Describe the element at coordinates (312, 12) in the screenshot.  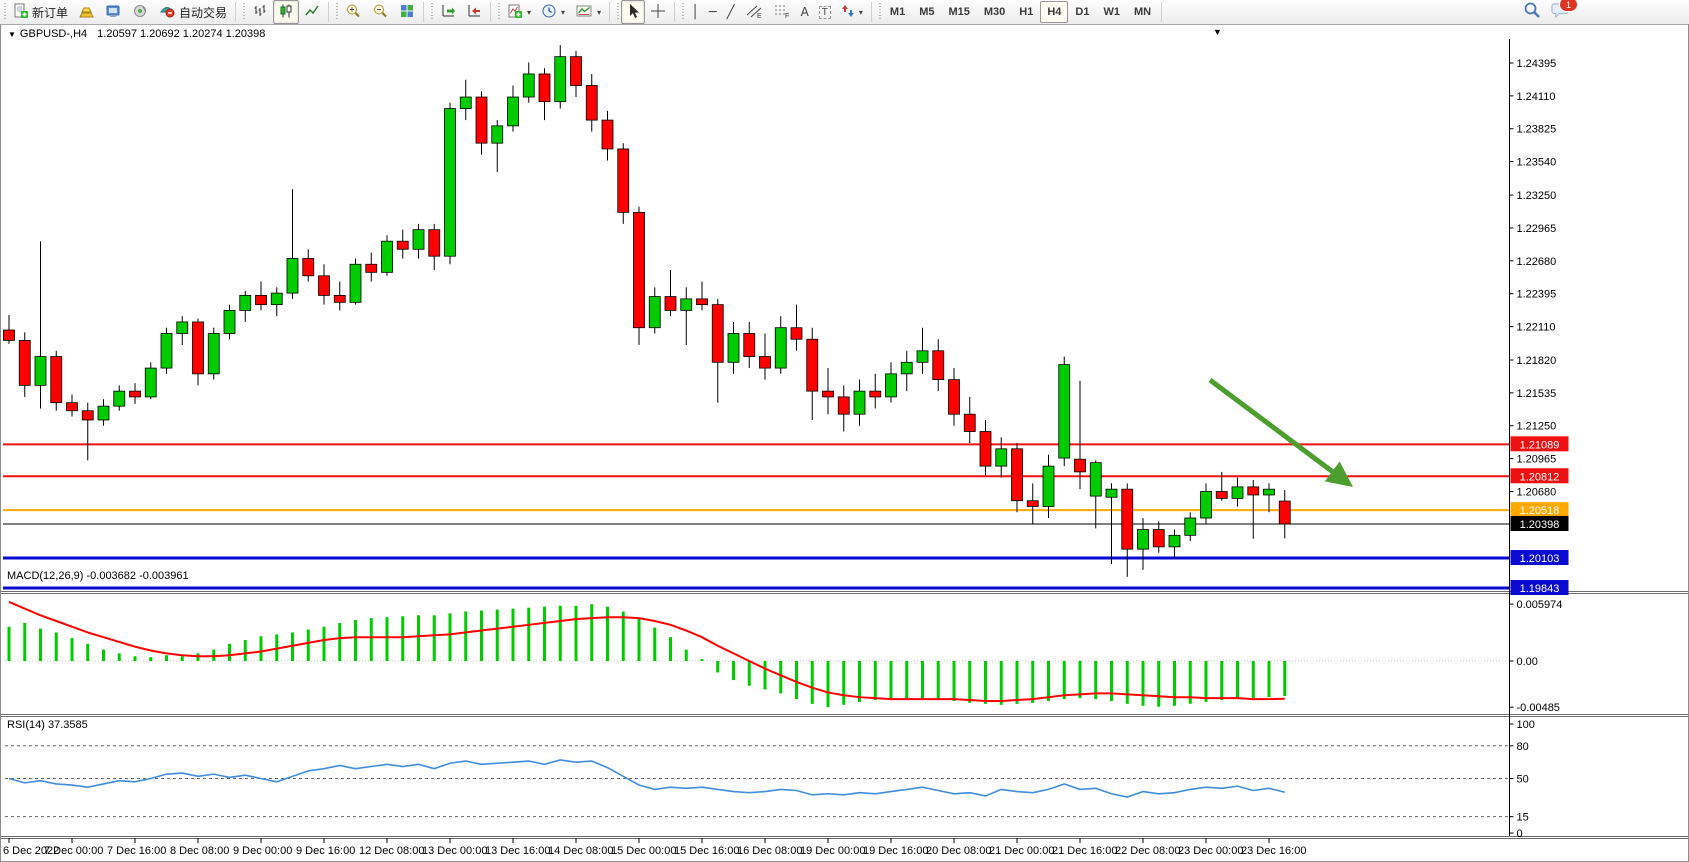
I see `line-chart-button` at that location.